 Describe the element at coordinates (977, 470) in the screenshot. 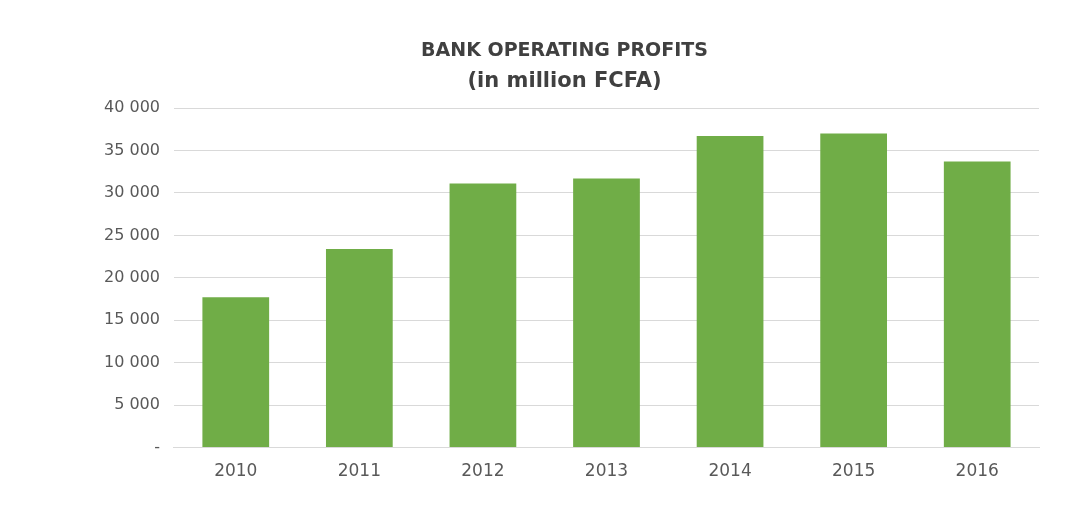

I see `x-tick-label: 2016` at that location.